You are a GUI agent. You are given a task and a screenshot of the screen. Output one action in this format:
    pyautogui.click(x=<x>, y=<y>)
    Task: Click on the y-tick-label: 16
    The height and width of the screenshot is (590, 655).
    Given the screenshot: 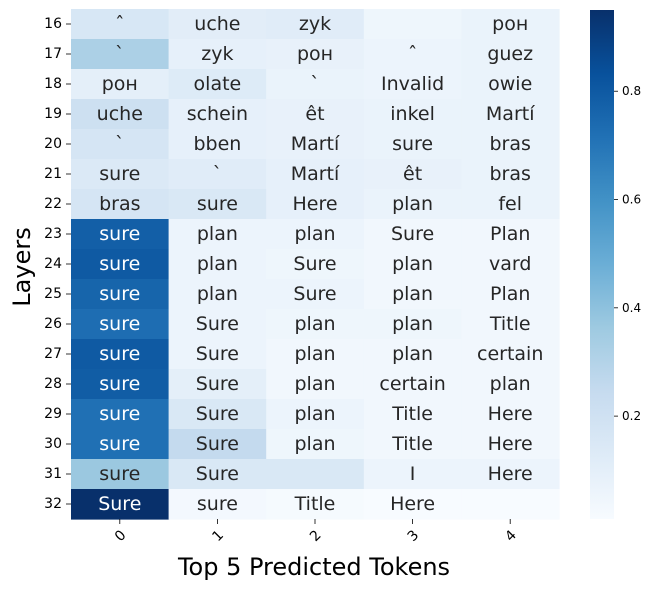 What is the action you would take?
    pyautogui.click(x=53, y=24)
    